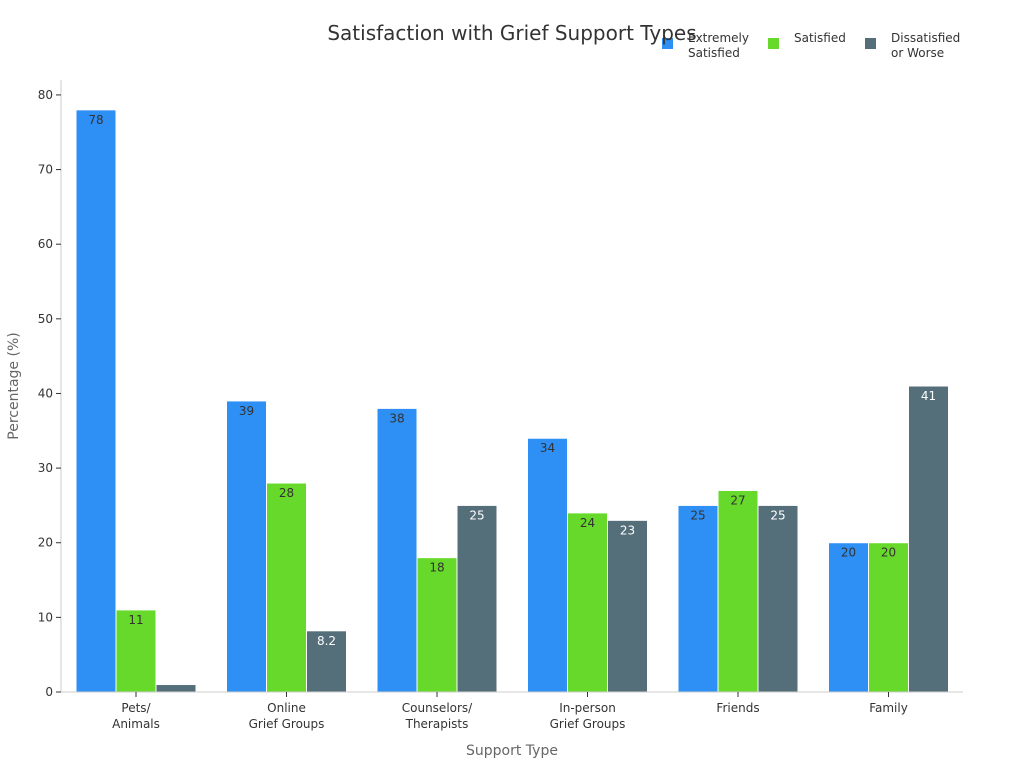 Image resolution: width=1024 pixels, height=768 pixels. I want to click on bar-value-label: 39, so click(246, 411).